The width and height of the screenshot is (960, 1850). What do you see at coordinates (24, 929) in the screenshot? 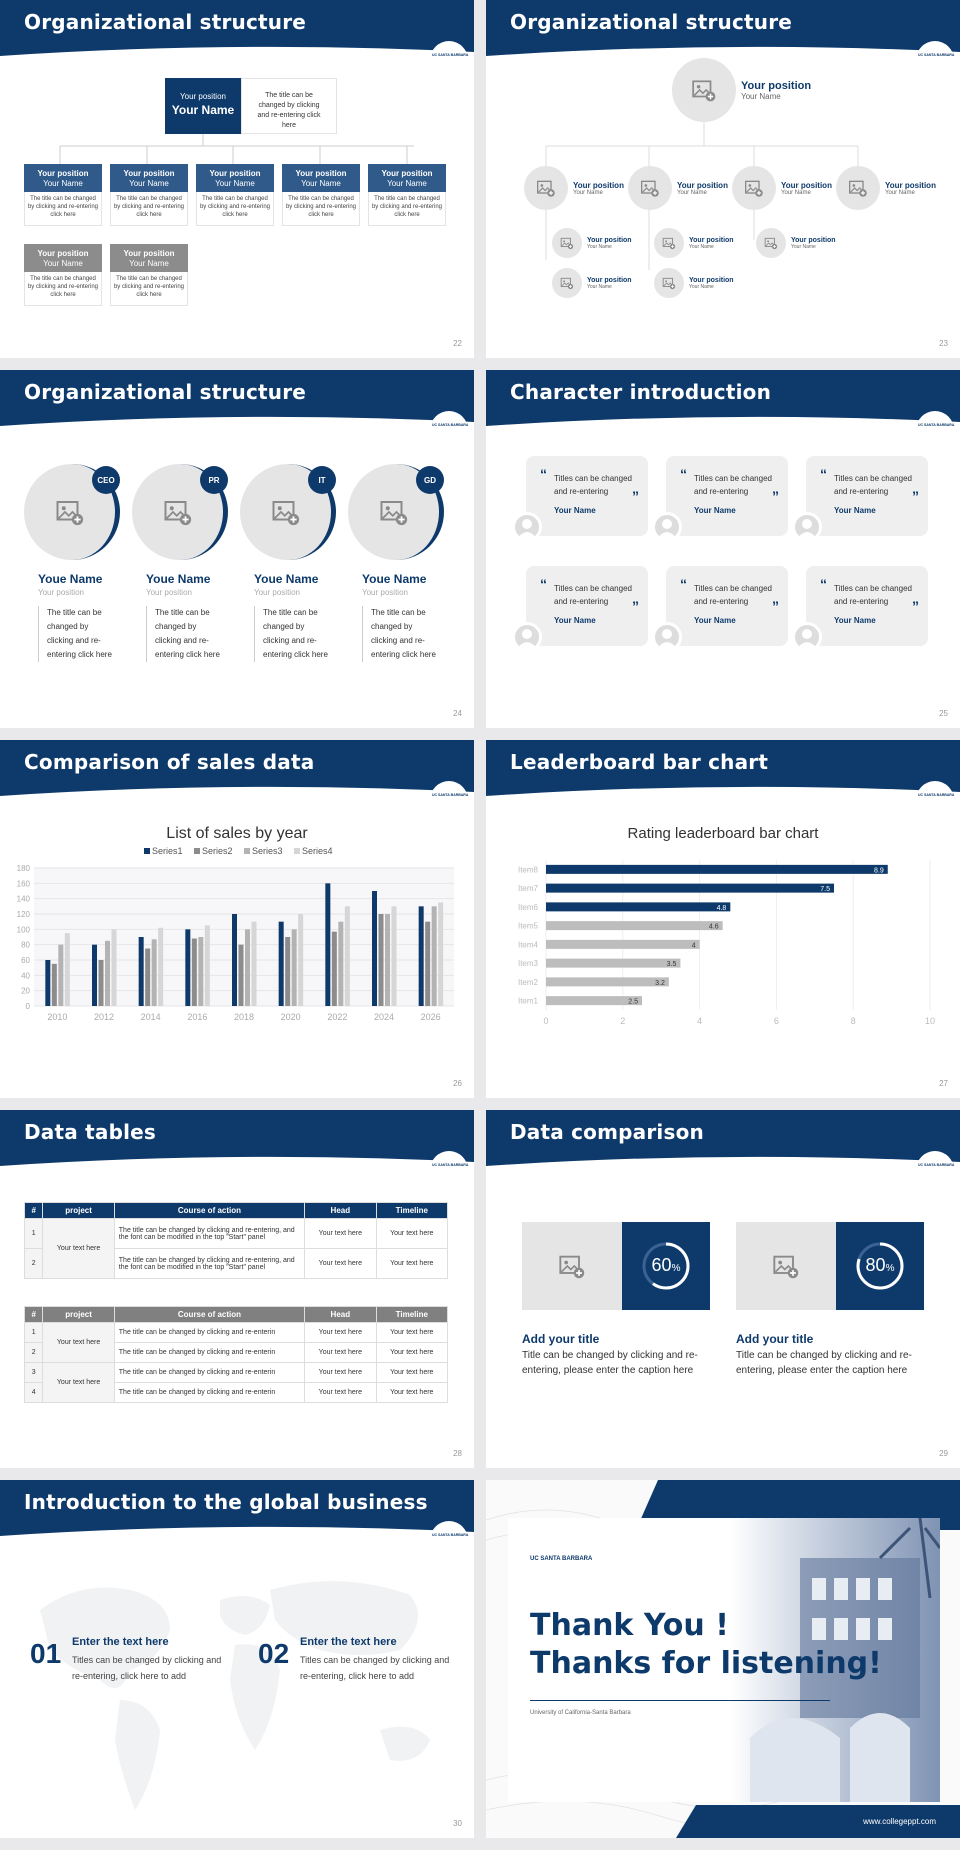
I see `y-tick-label: 100` at bounding box center [24, 929].